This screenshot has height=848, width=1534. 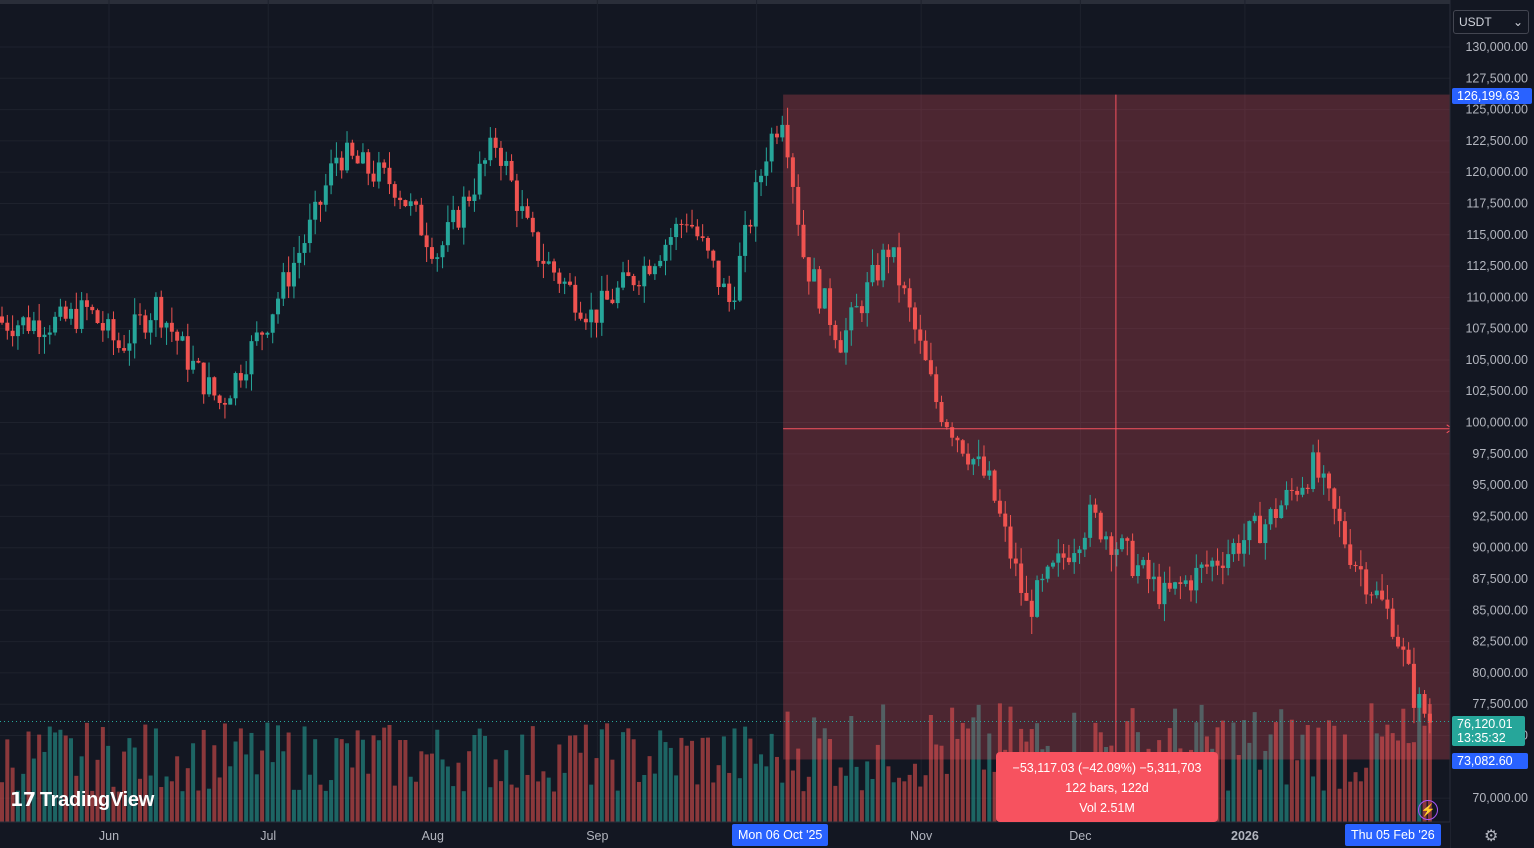 What do you see at coordinates (1496, 329) in the screenshot?
I see `price-tick-label: 107,500.00` at bounding box center [1496, 329].